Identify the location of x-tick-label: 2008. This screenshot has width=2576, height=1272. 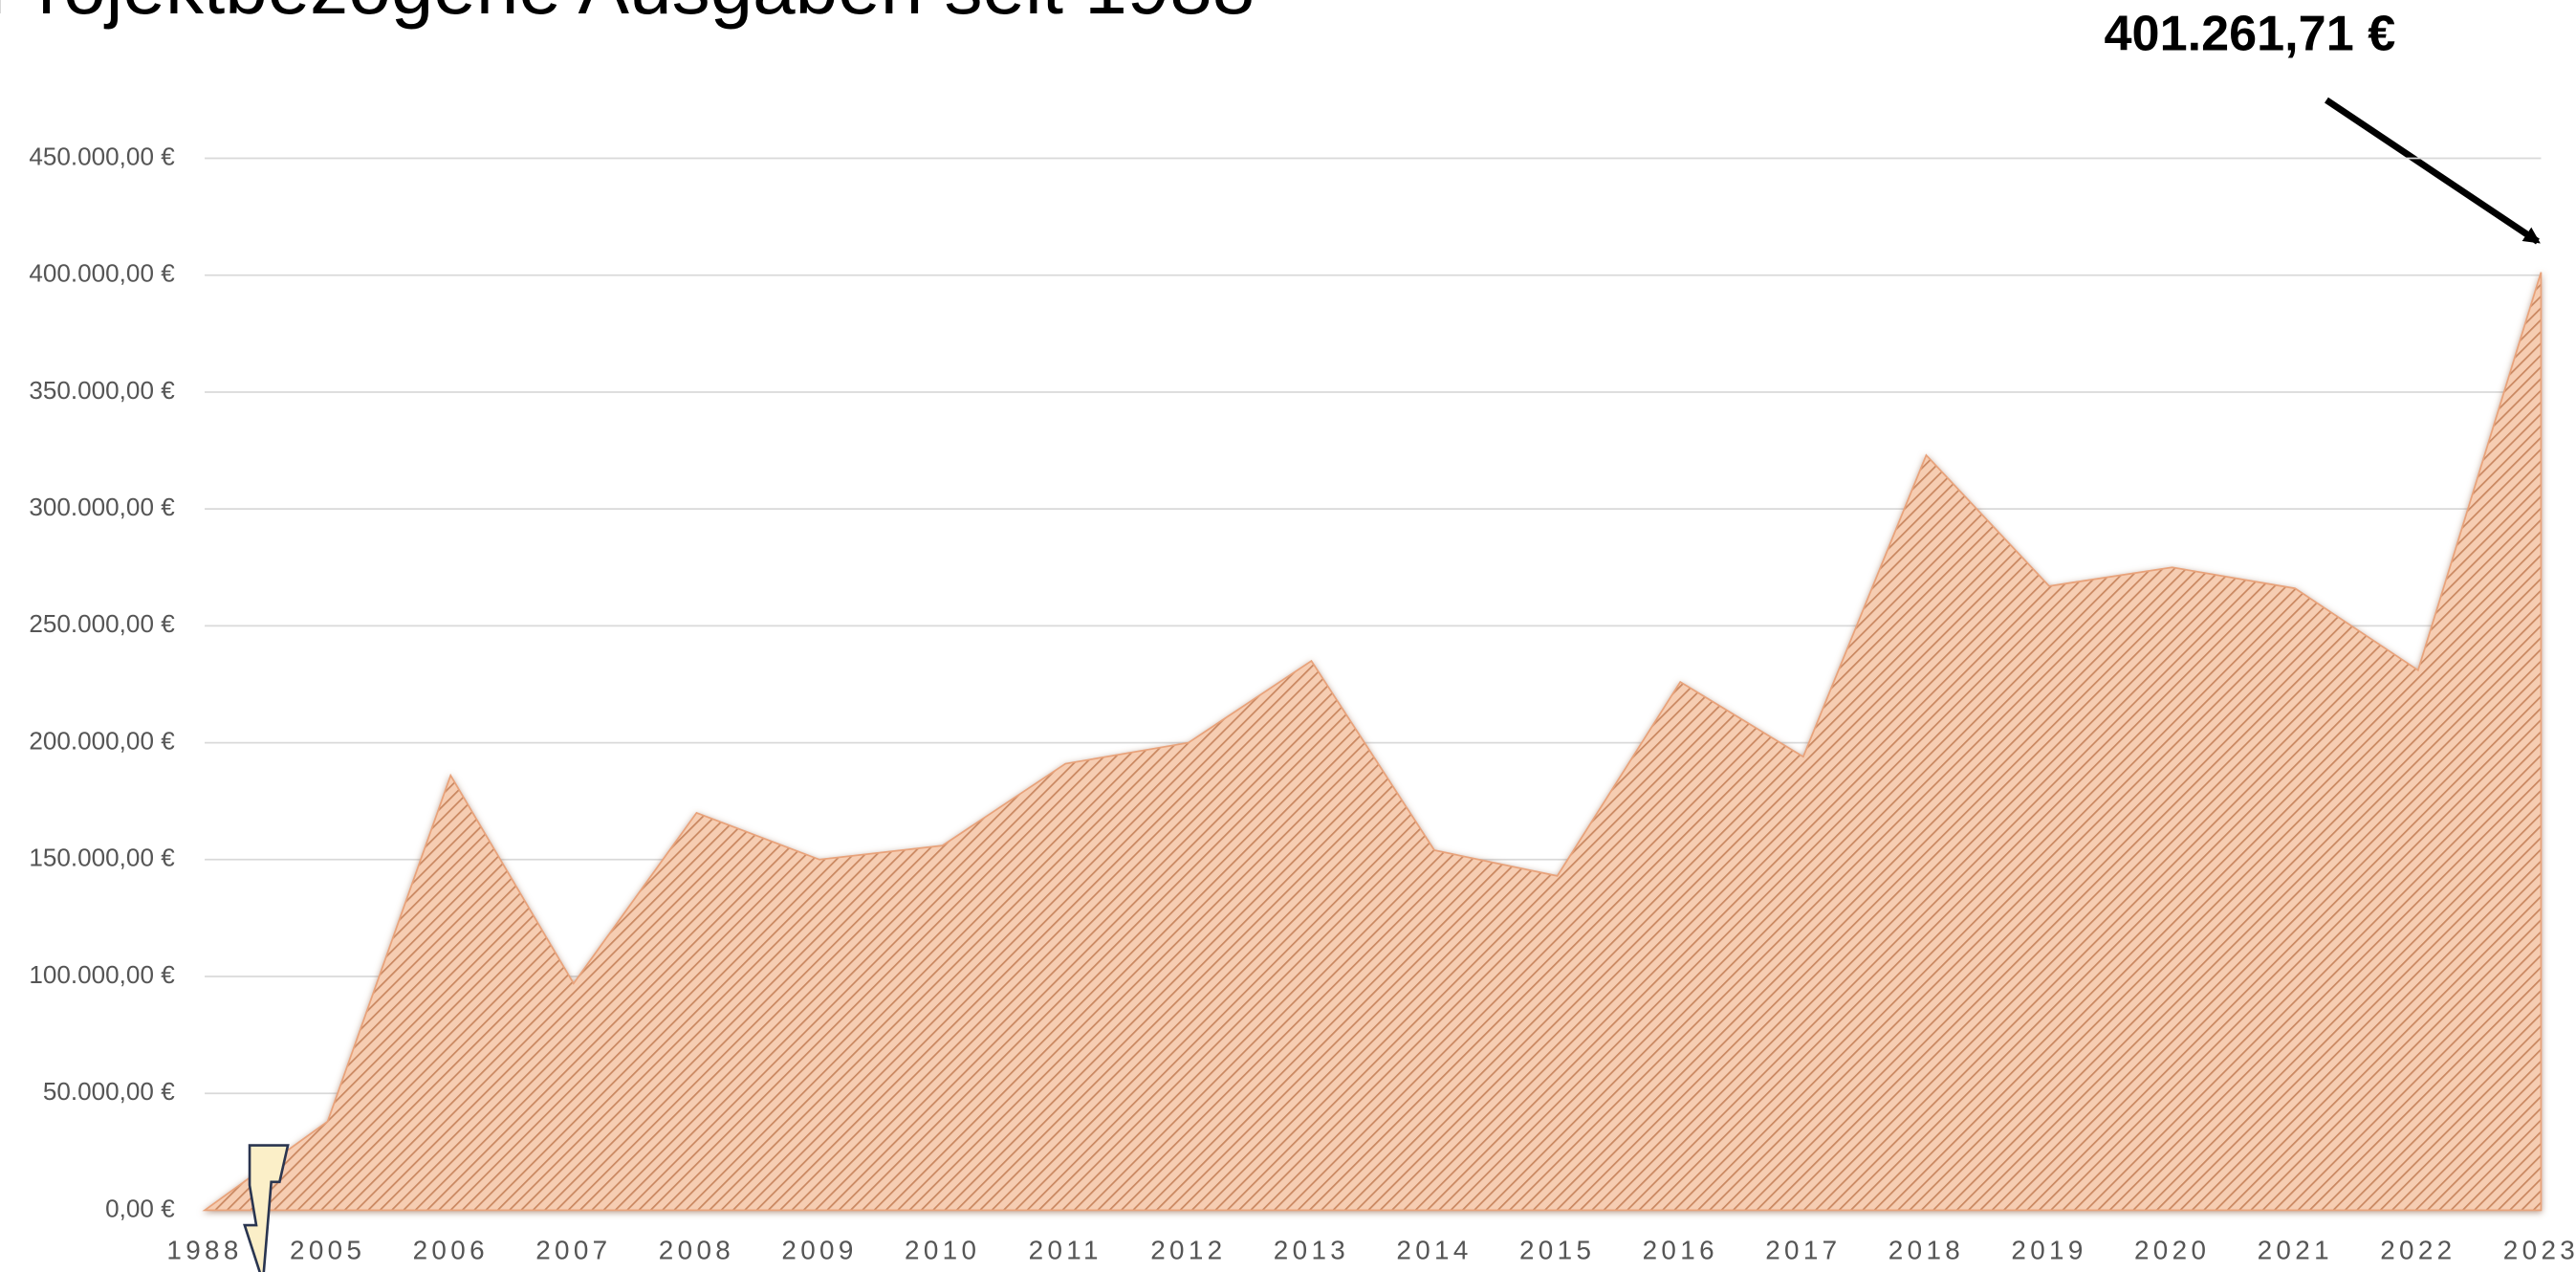
(696, 1249).